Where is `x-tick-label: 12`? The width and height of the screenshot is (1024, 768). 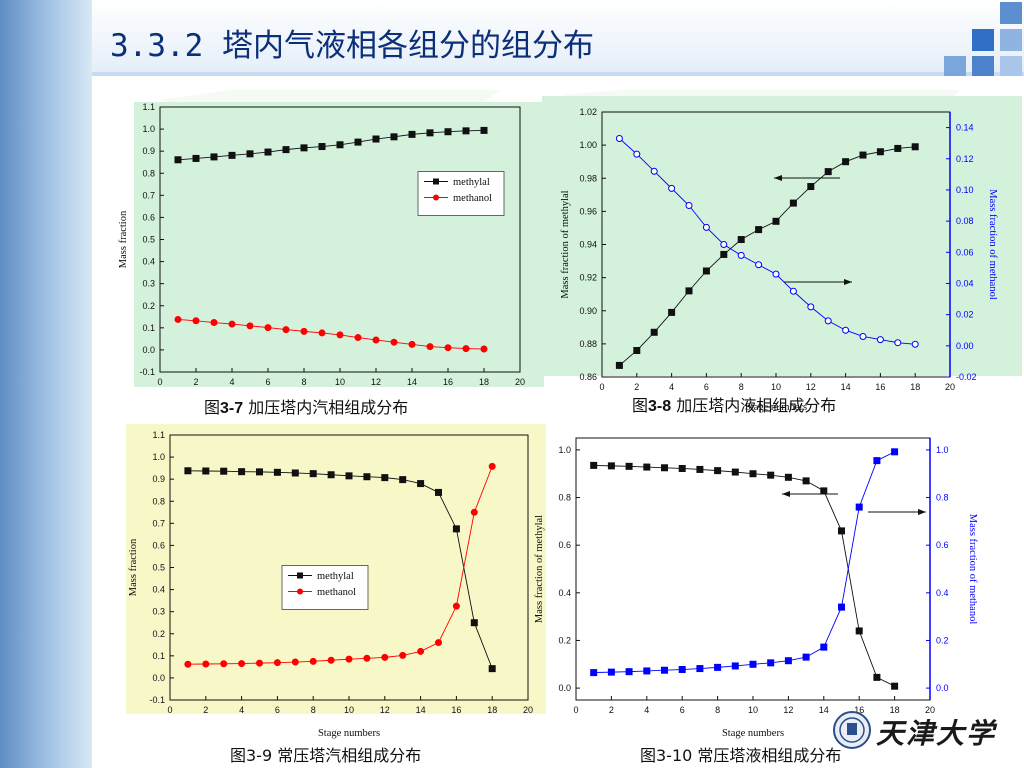 x-tick-label: 12 is located at coordinates (385, 710).